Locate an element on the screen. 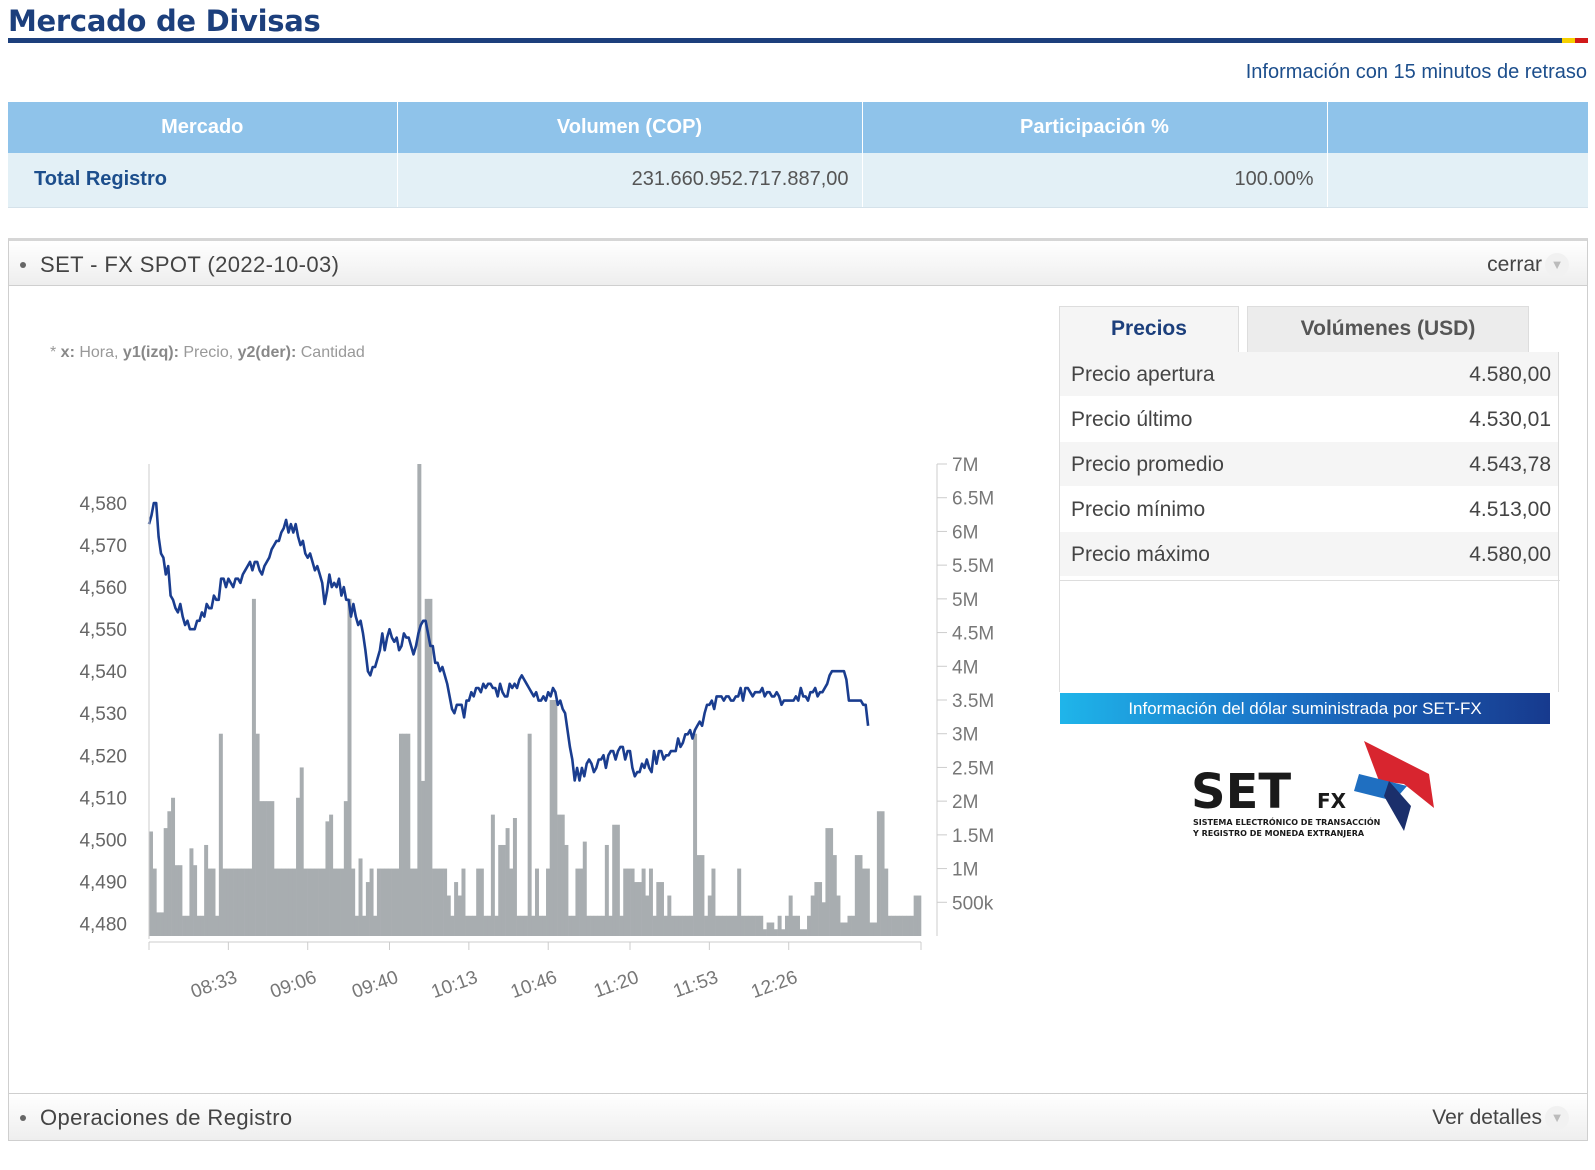 Image resolution: width=1595 pixels, height=1170 pixels. price-value: 4.543,78 is located at coordinates (1510, 464).